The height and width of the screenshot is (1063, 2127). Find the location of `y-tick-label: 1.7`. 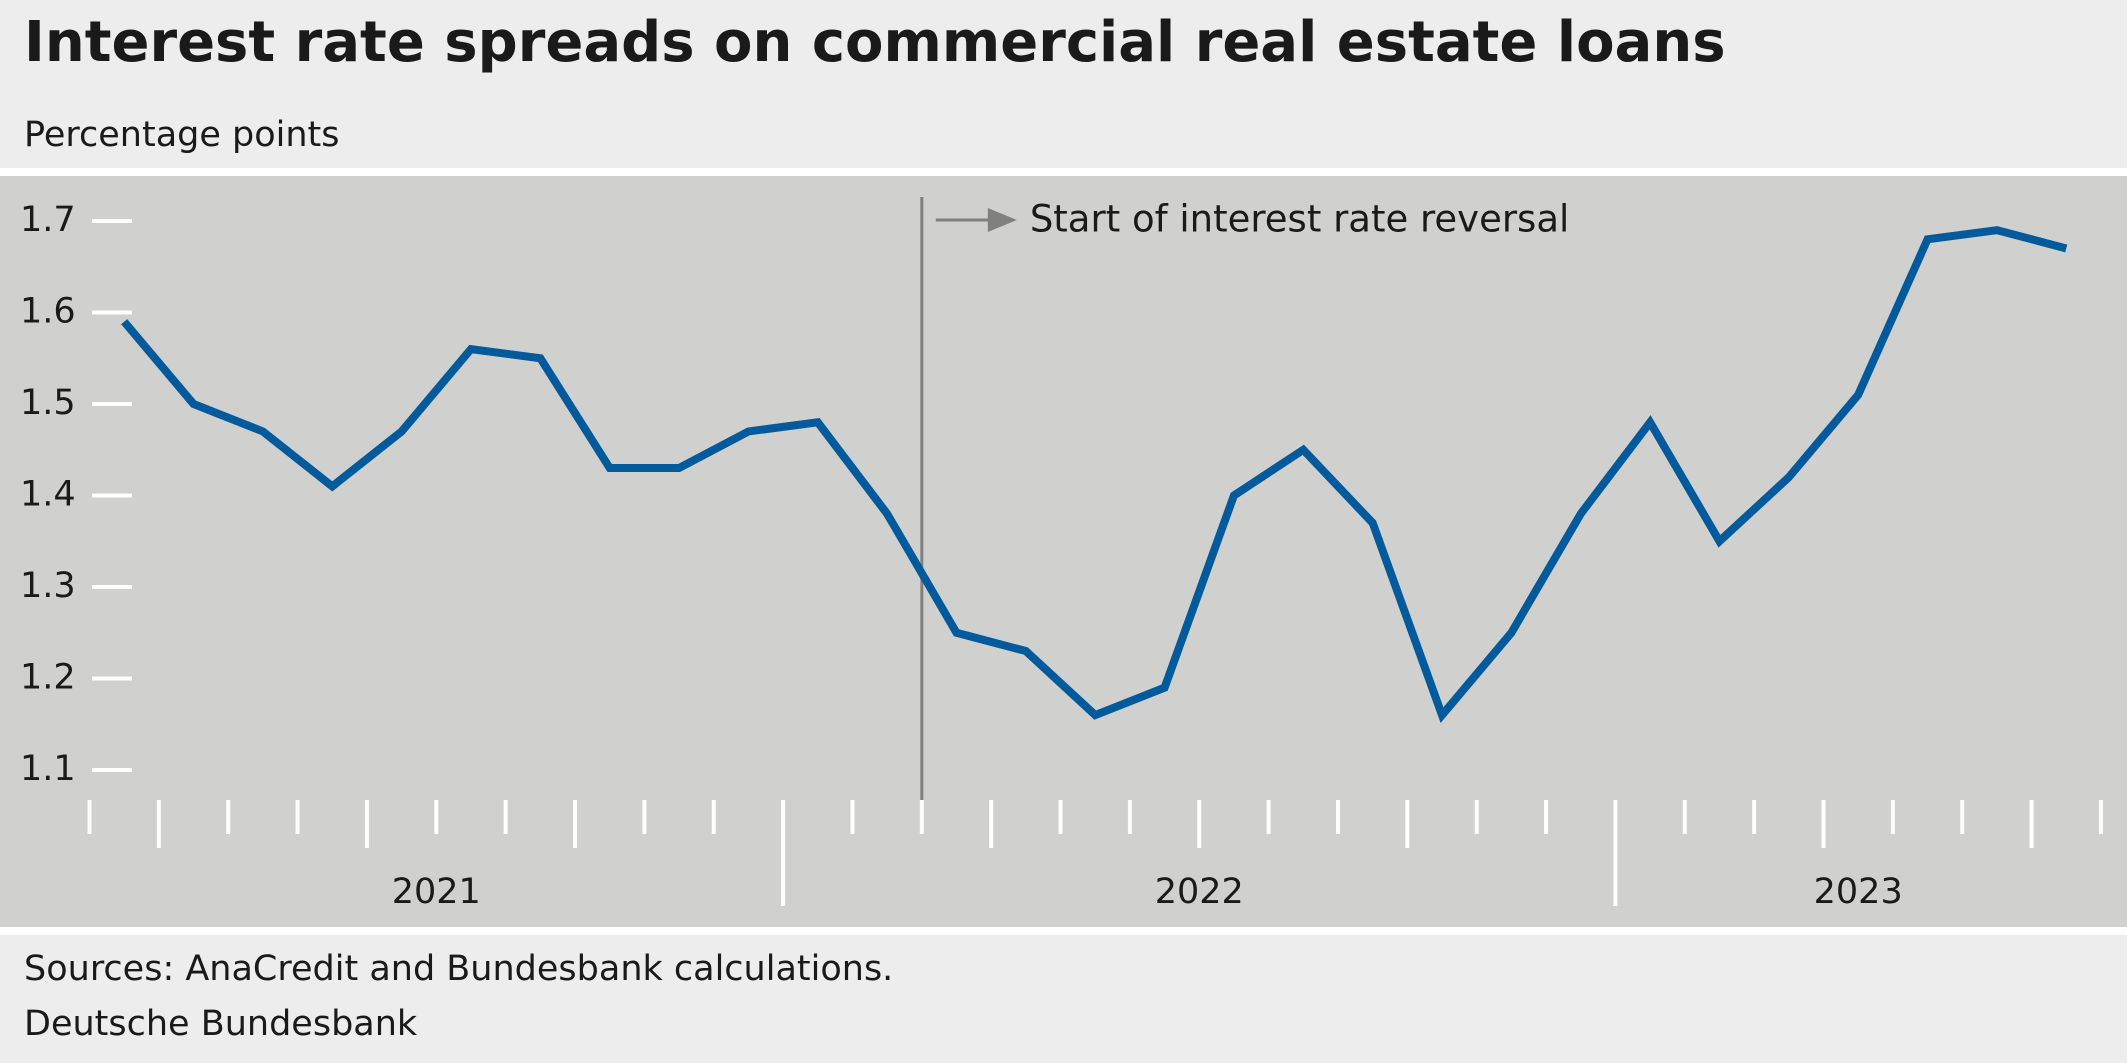

y-tick-label: 1.7 is located at coordinates (48, 220).